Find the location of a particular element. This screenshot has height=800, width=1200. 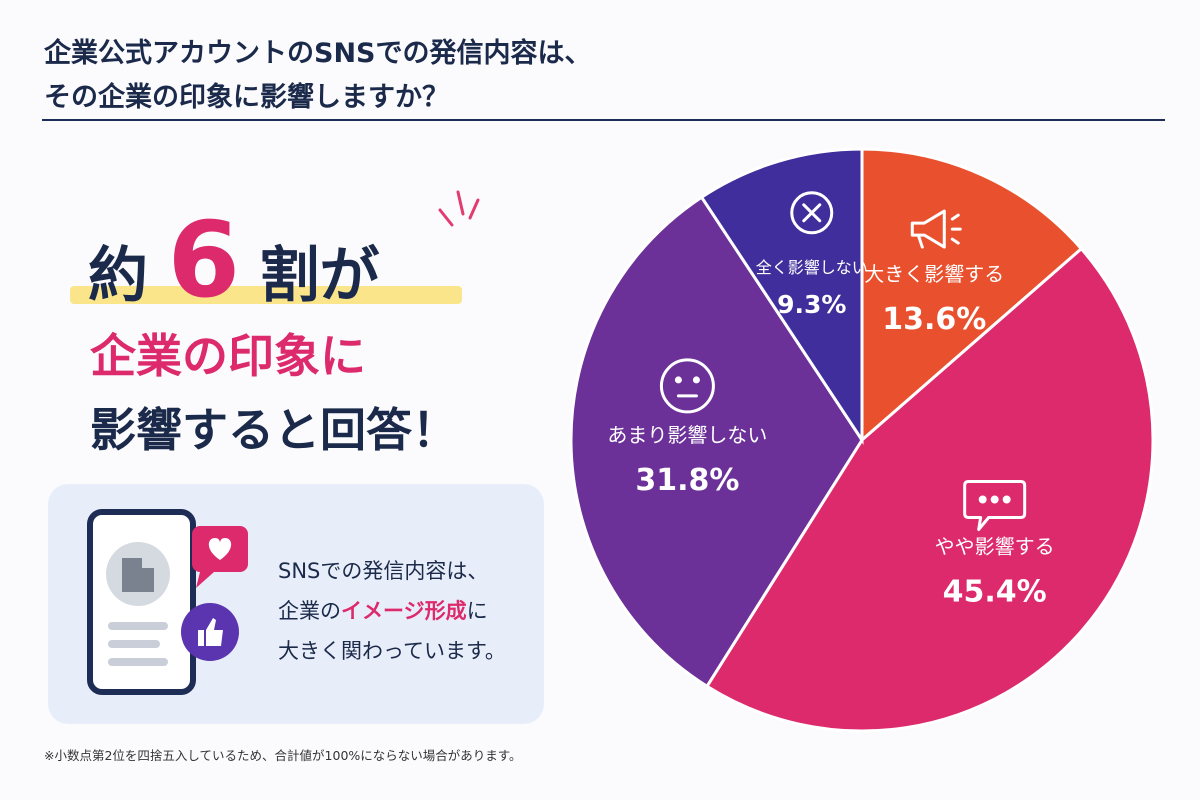

card-text-part: に is located at coordinates (477, 611).